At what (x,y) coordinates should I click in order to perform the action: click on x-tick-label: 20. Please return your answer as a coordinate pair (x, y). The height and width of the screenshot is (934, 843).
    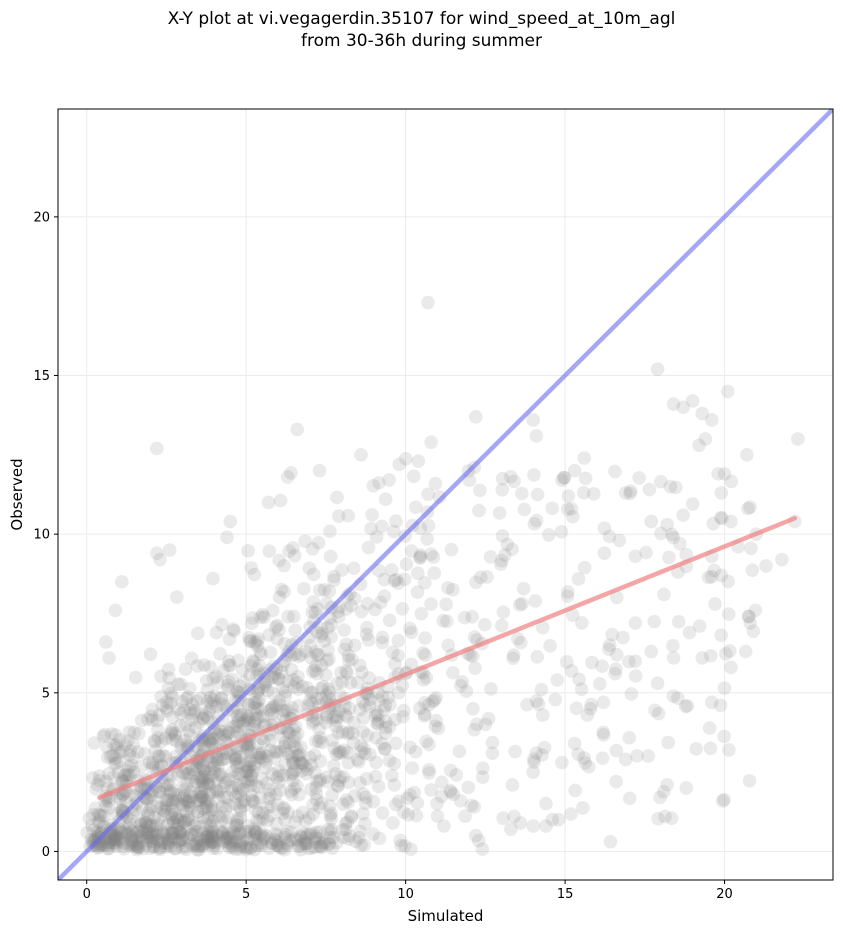
    Looking at the image, I should click on (724, 894).